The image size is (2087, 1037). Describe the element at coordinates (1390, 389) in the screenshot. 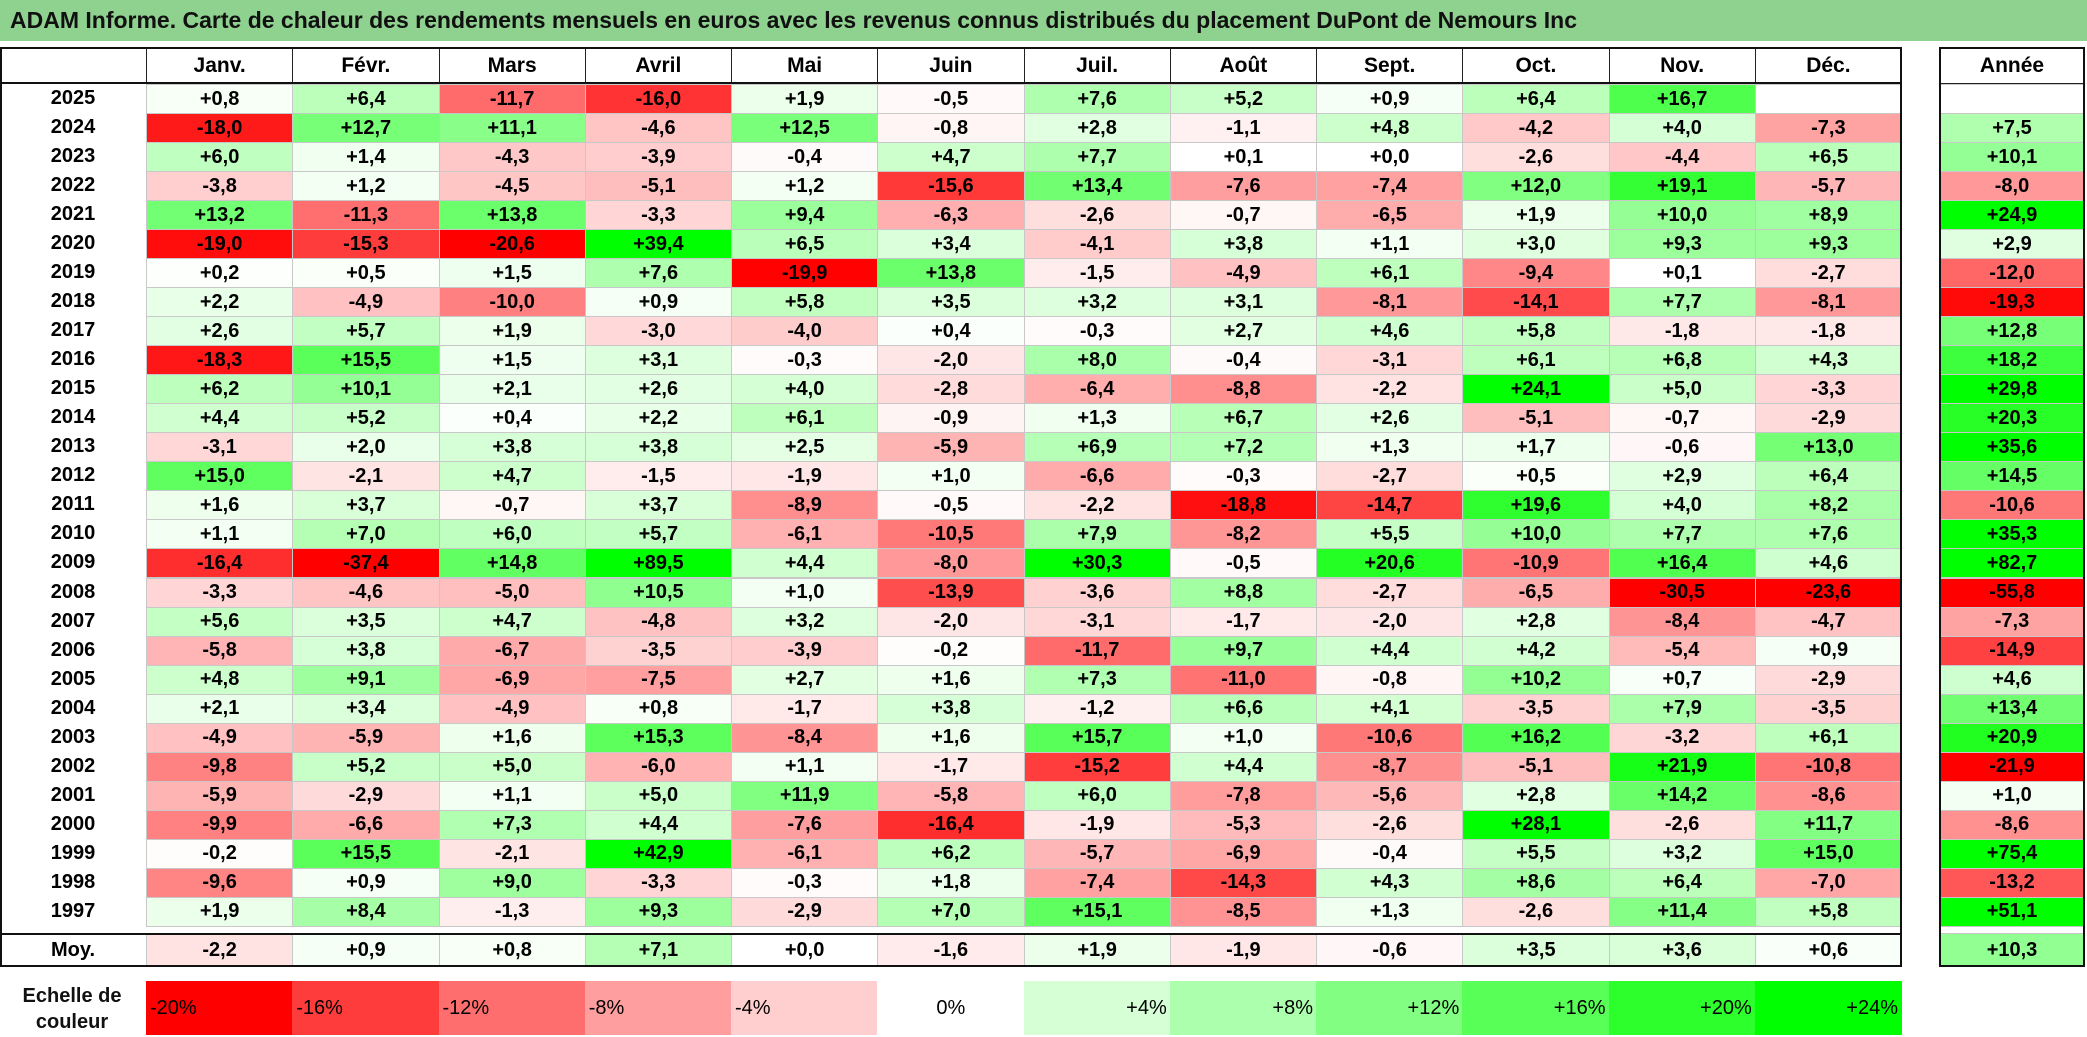

I see `heatmap-cell: -2,2` at that location.